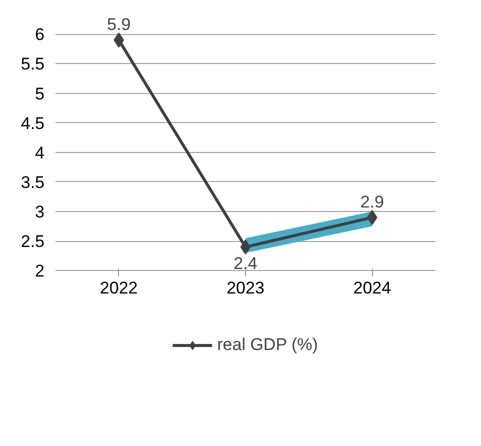 This screenshot has width=481, height=446. I want to click on legend-label: real GDP (%), so click(267, 345).